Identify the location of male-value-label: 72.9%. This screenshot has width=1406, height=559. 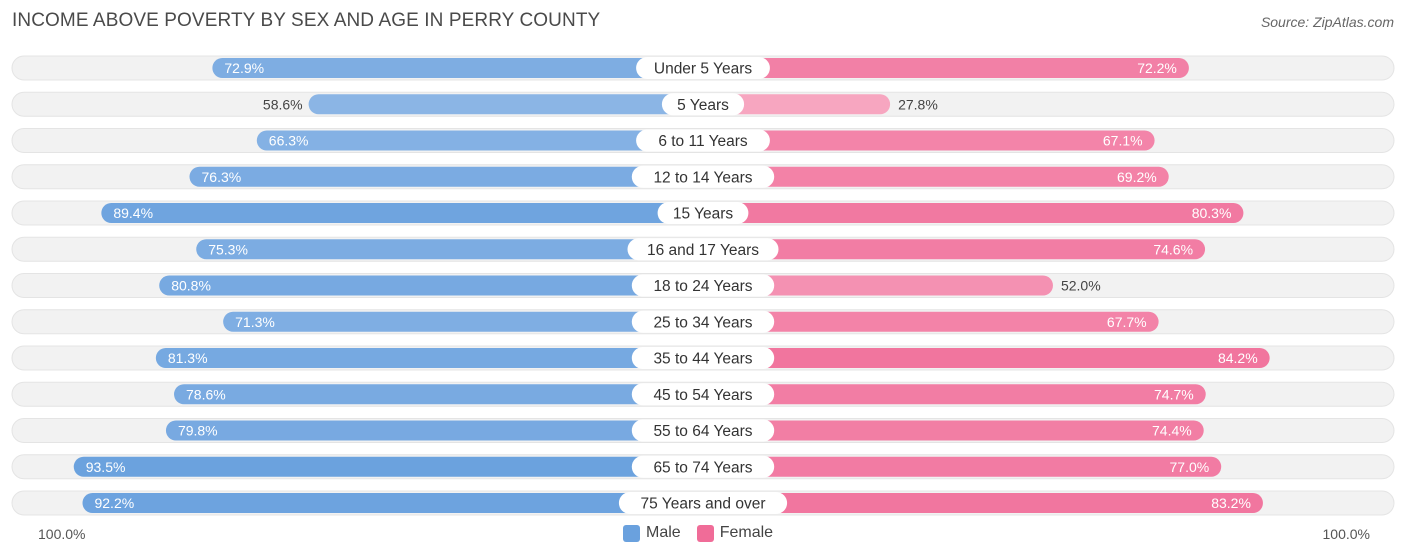
(244, 68).